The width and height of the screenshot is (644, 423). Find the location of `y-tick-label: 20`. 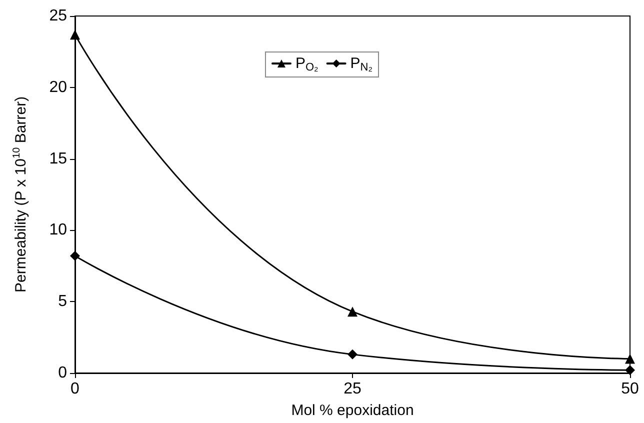

y-tick-label: 20 is located at coordinates (58, 87).